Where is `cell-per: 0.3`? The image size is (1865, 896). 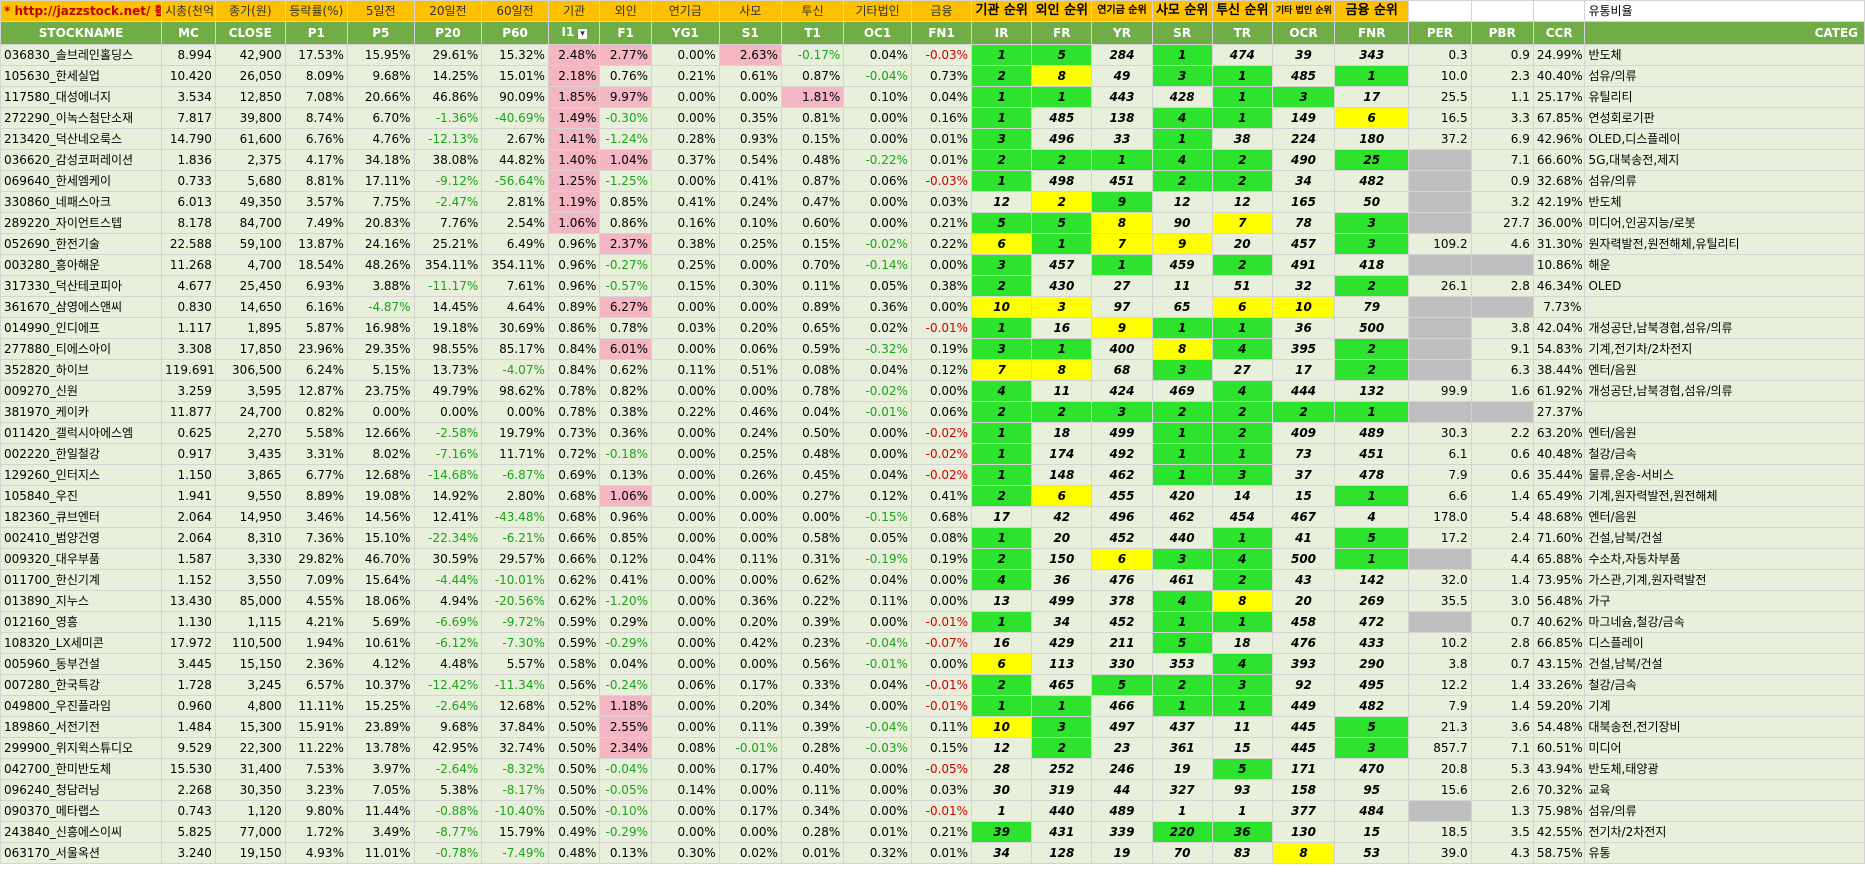
cell-per: 0.3 is located at coordinates (1440, 55).